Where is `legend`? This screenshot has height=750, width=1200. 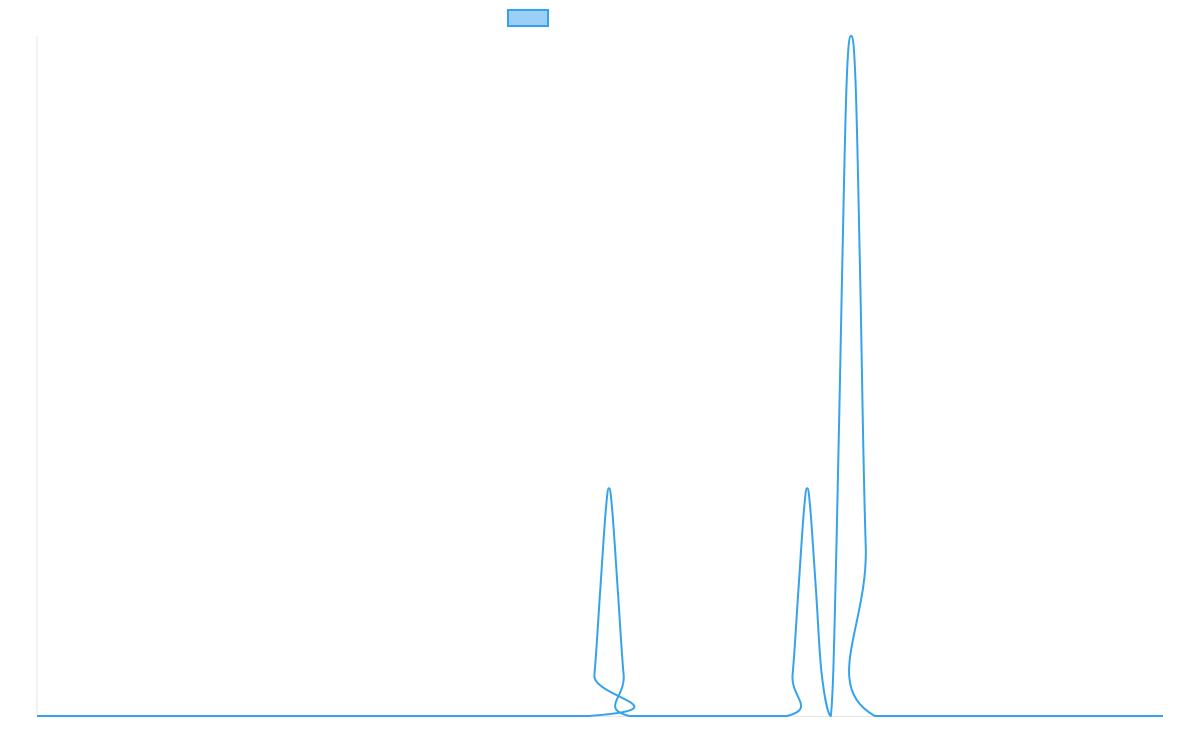
legend is located at coordinates (528, 18).